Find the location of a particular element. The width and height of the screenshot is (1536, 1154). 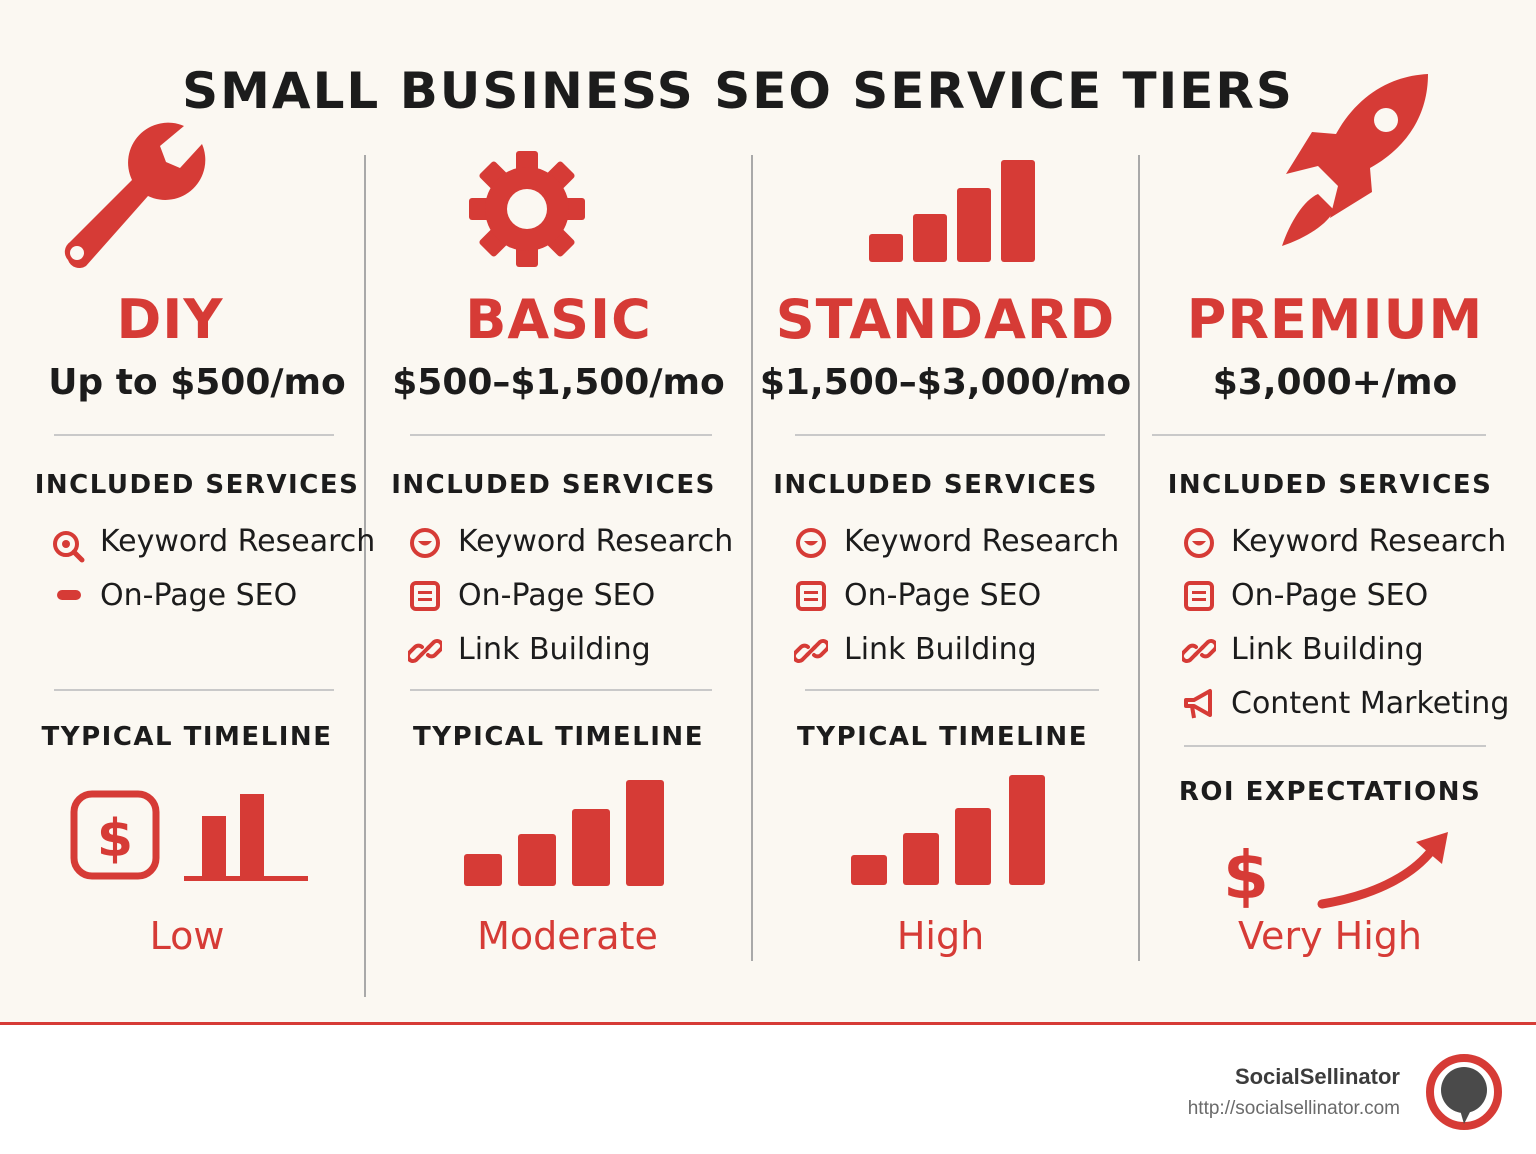

tier-level: Moderate is located at coordinates (567, 936).